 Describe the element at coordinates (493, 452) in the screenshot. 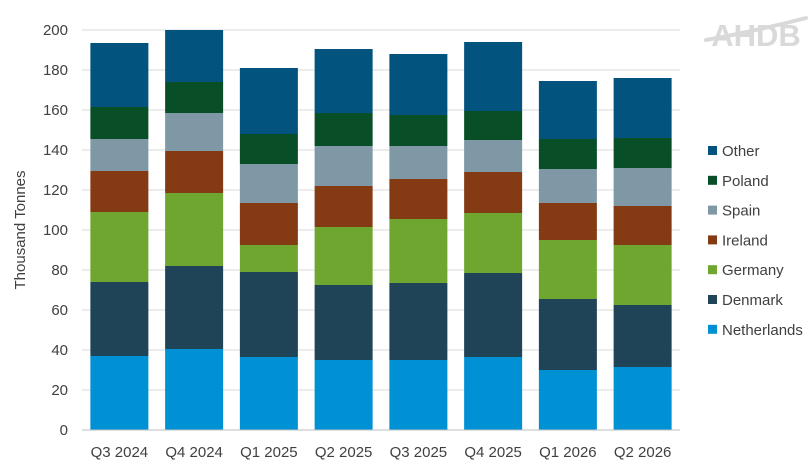

I see `x-tick-label: Q4 2025` at that location.